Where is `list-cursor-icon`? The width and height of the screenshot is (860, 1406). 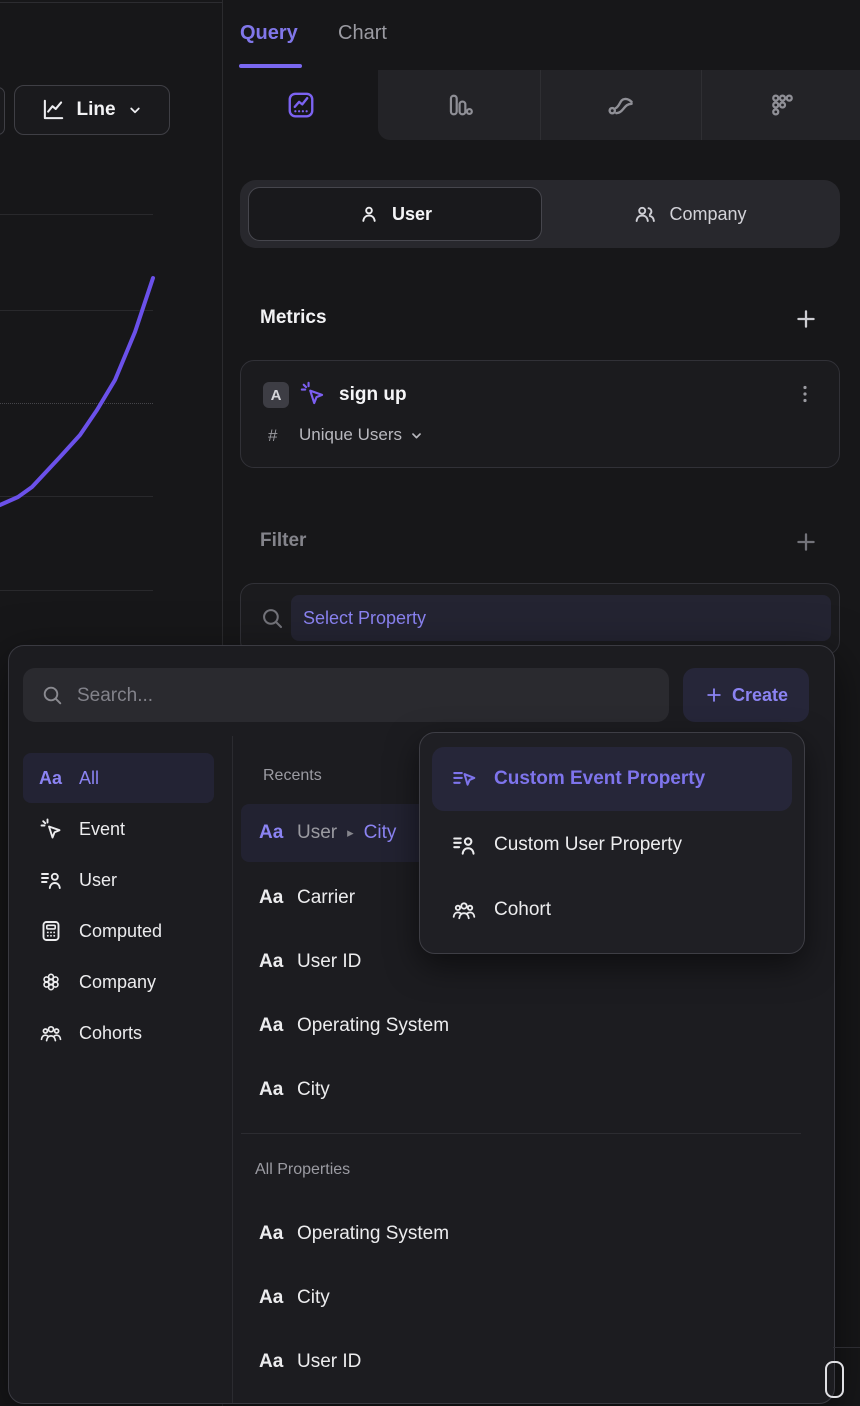
list-cursor-icon is located at coordinates (464, 779).